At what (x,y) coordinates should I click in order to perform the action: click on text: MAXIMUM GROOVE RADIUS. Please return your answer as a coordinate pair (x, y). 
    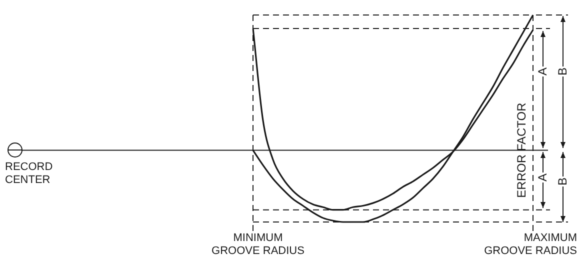
    Looking at the image, I should click on (530, 245).